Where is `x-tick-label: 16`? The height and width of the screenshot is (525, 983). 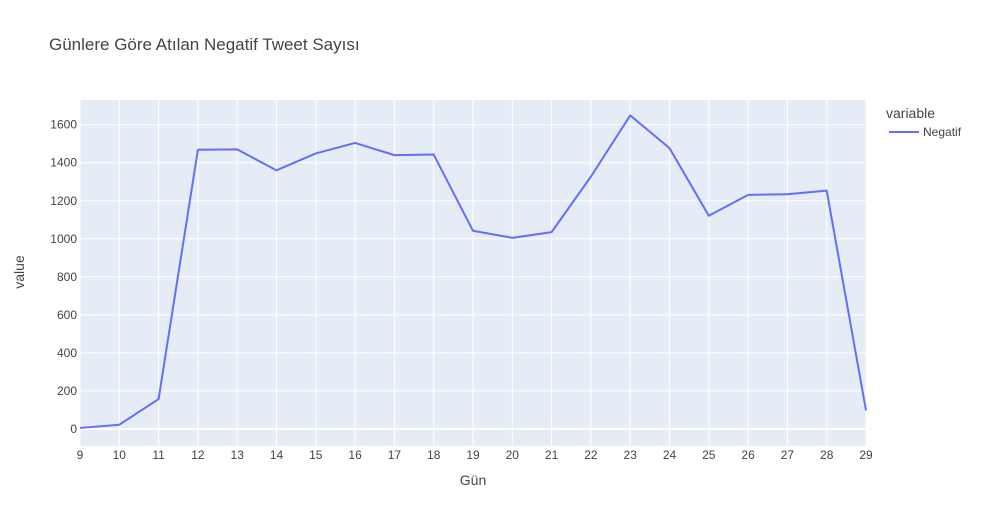 x-tick-label: 16 is located at coordinates (355, 455).